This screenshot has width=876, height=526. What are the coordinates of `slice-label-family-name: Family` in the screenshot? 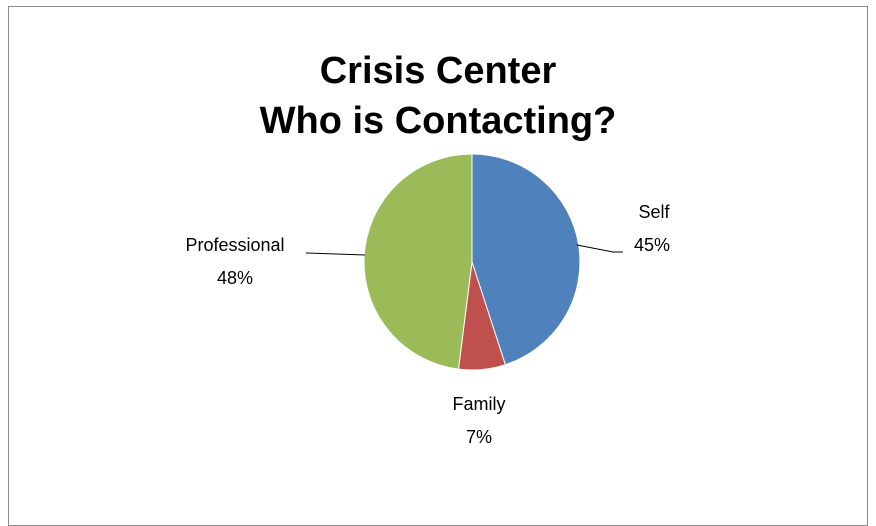 It's located at (479, 404).